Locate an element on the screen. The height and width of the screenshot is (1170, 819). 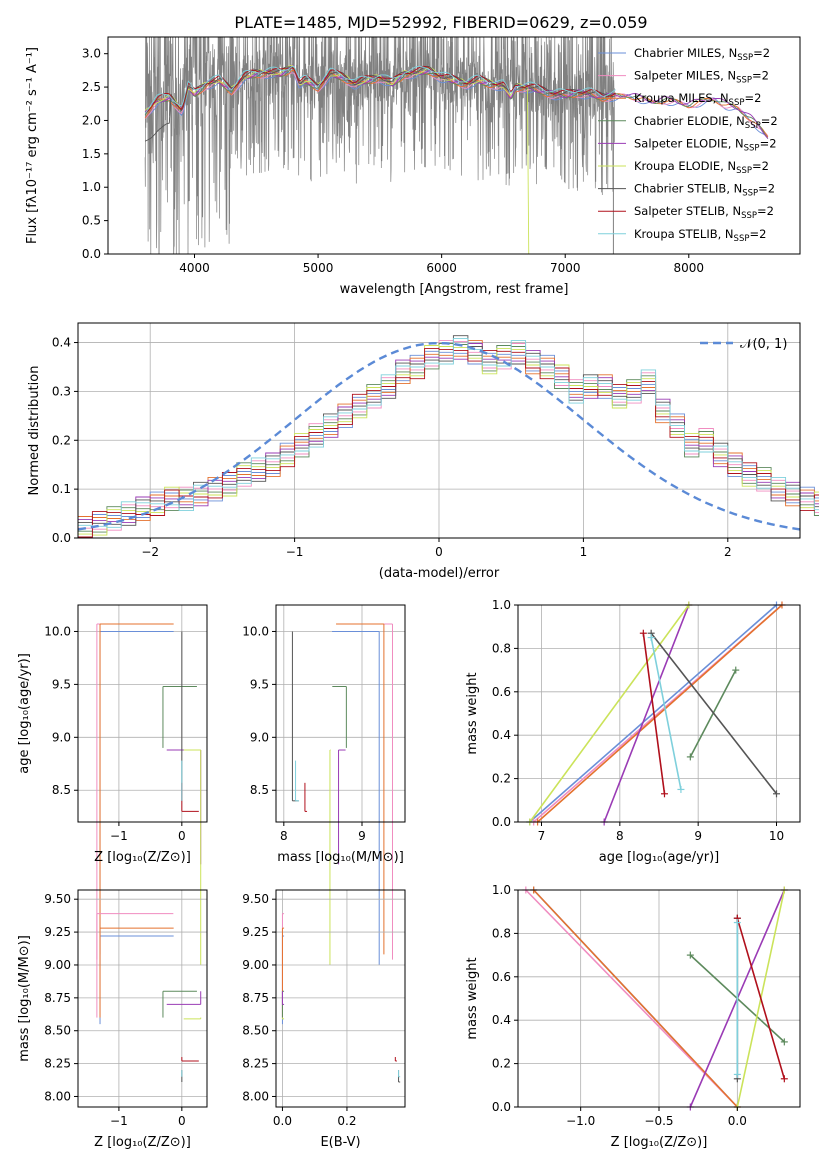
y-tick-label: 9.00 is located at coordinates (255, 965).